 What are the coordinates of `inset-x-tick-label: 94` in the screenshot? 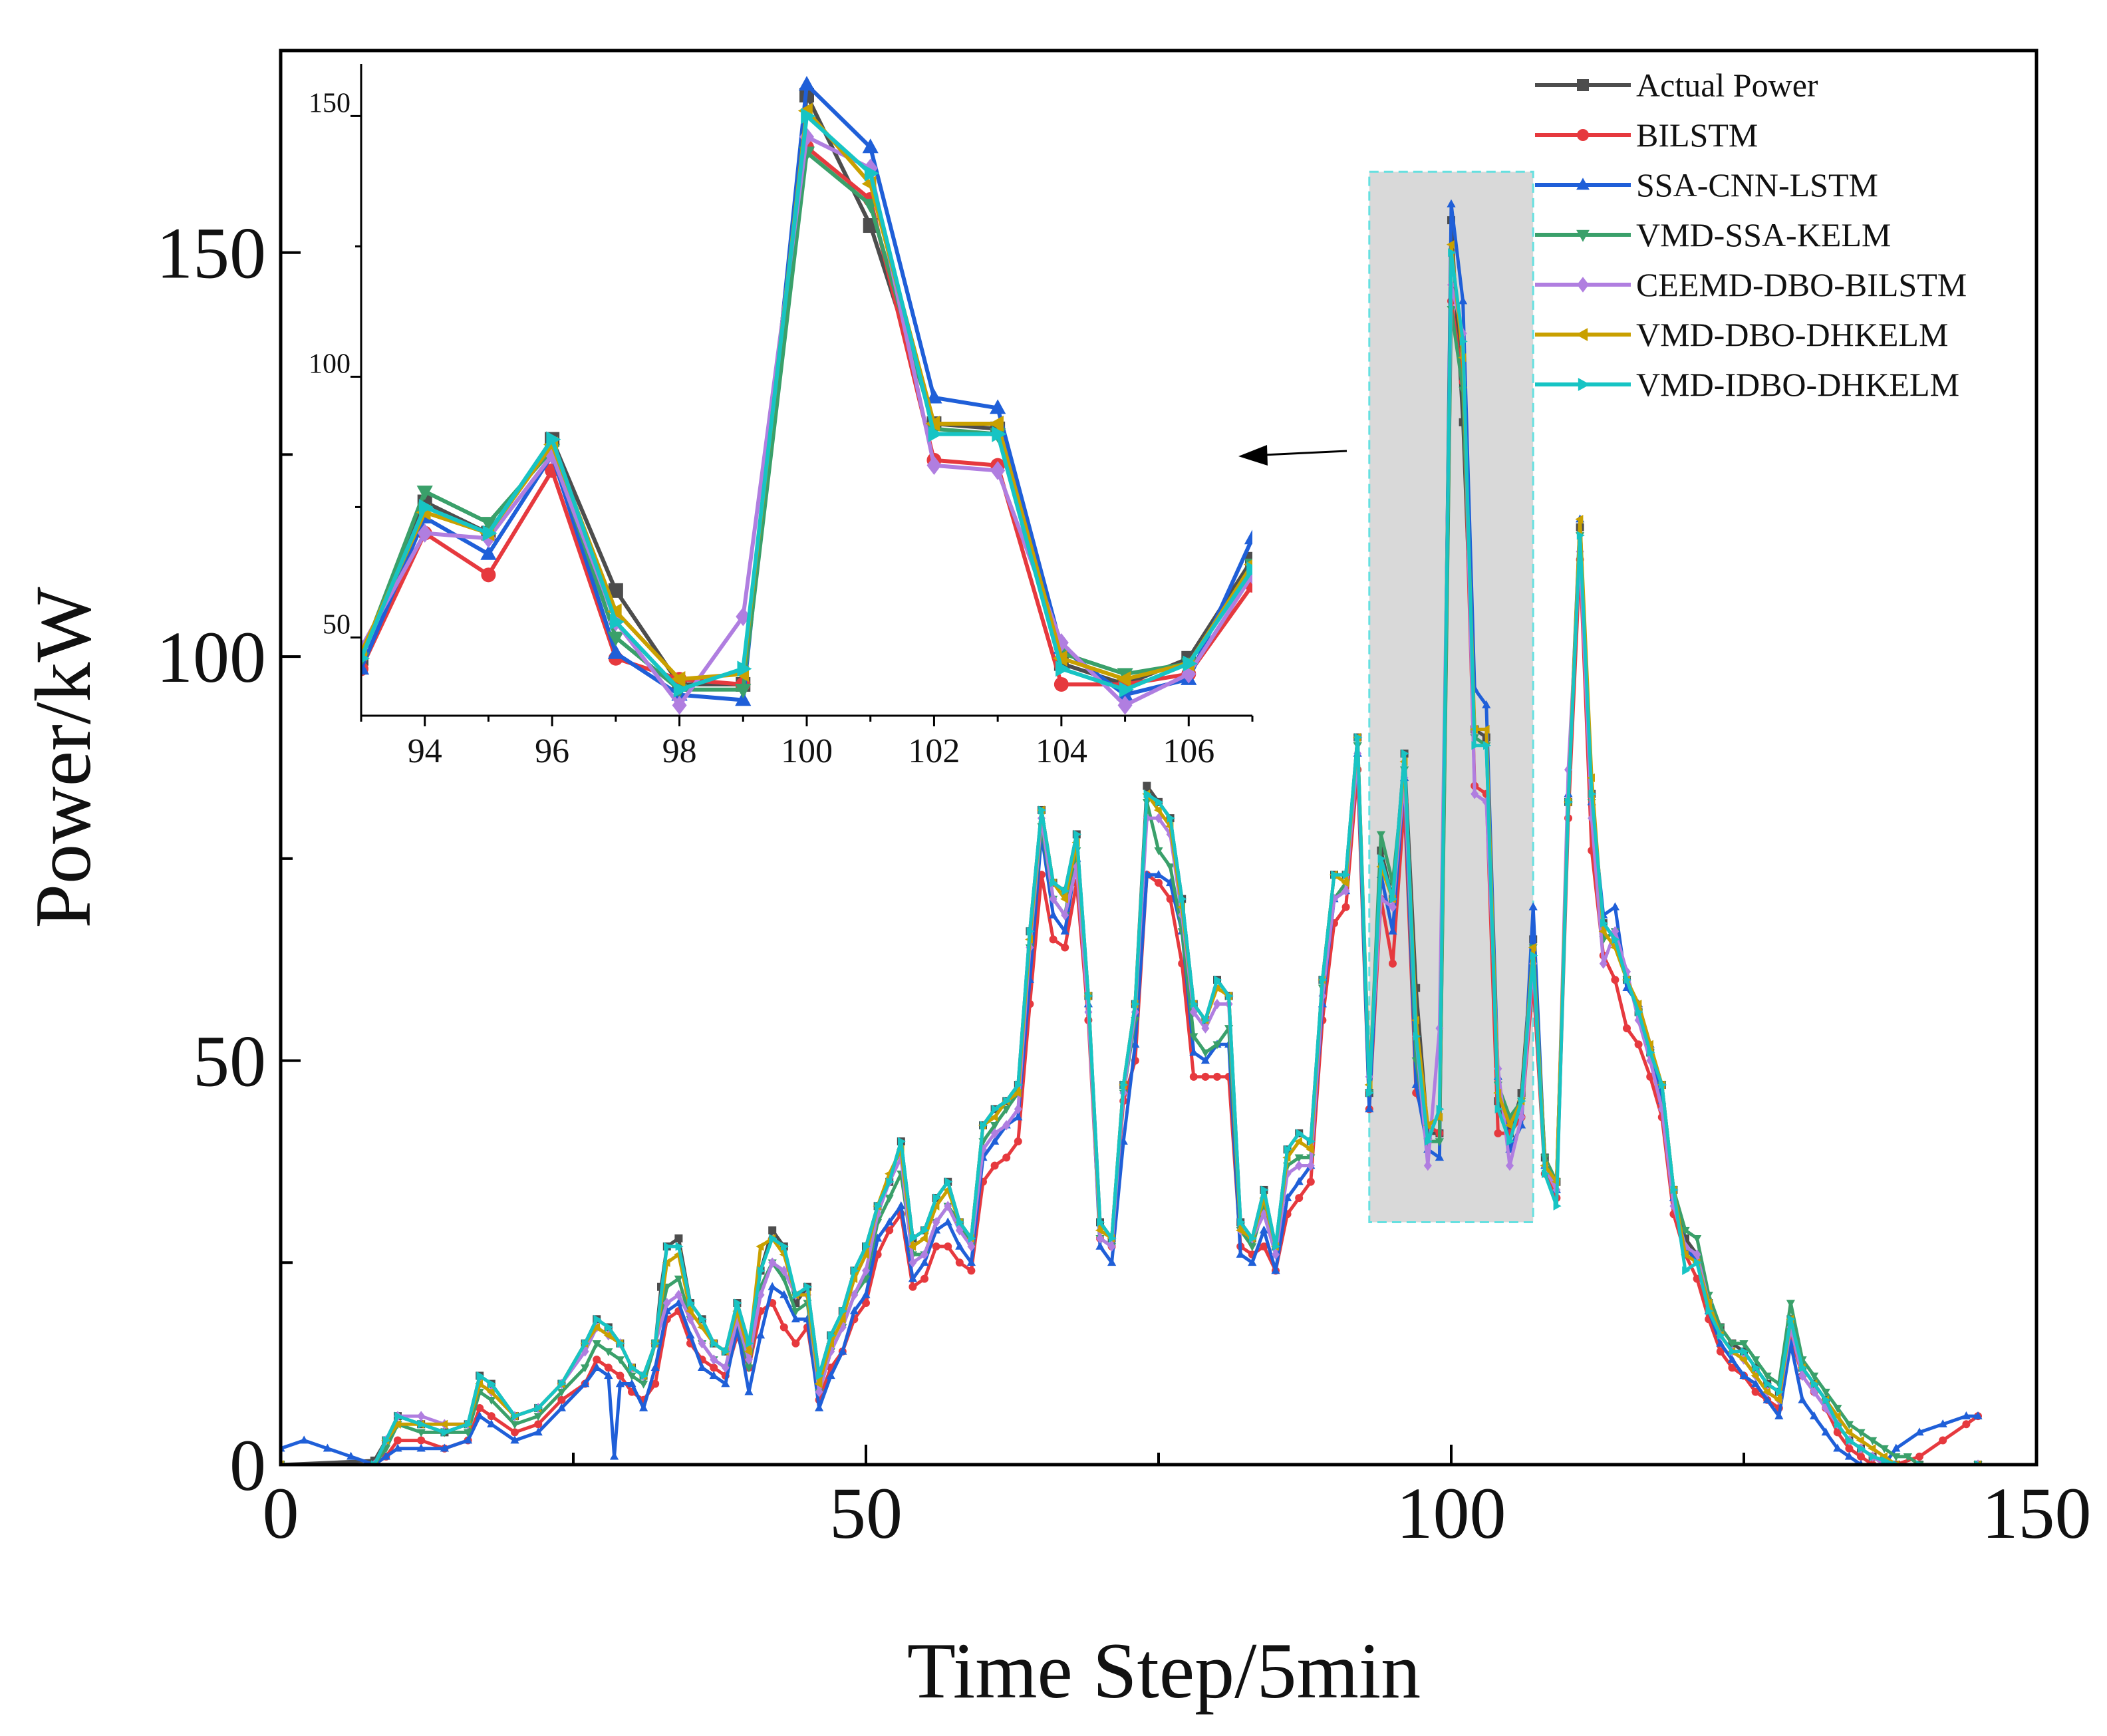 It's located at (425, 751).